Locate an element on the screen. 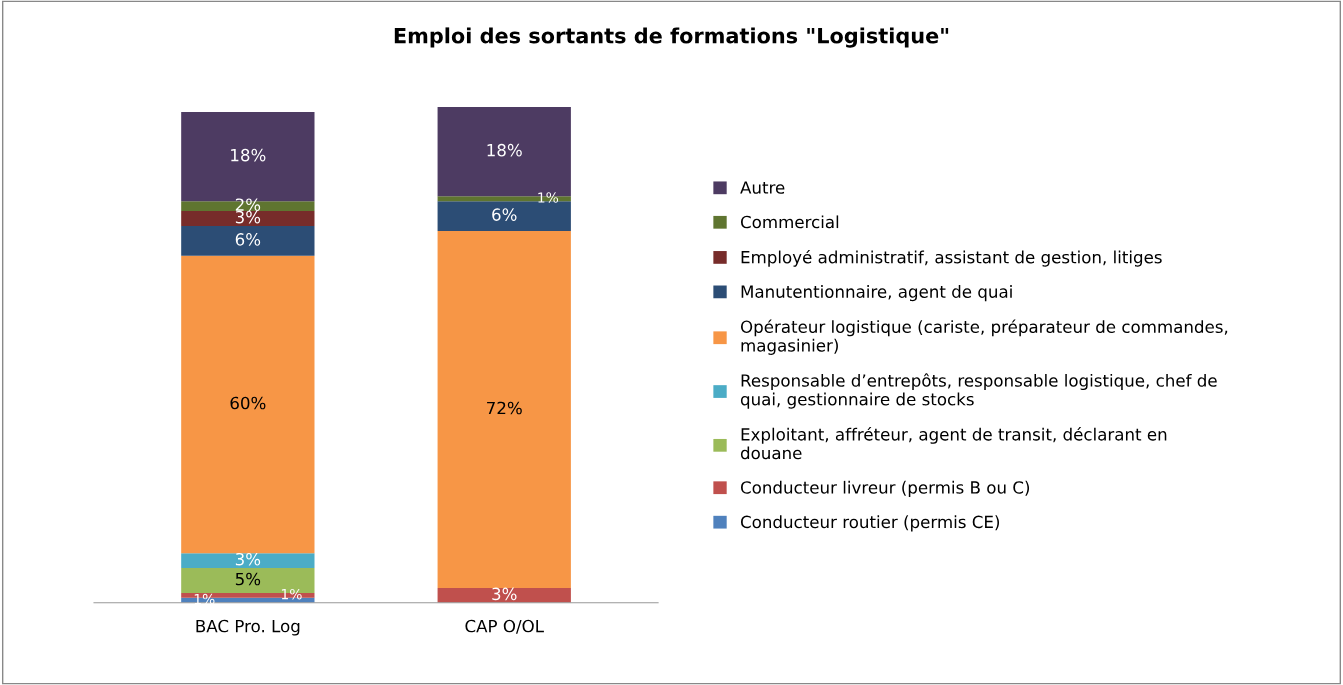  legend-label: Opérateur logistique (cariste, préparateur de commandes, magasinier) is located at coordinates (984, 337).